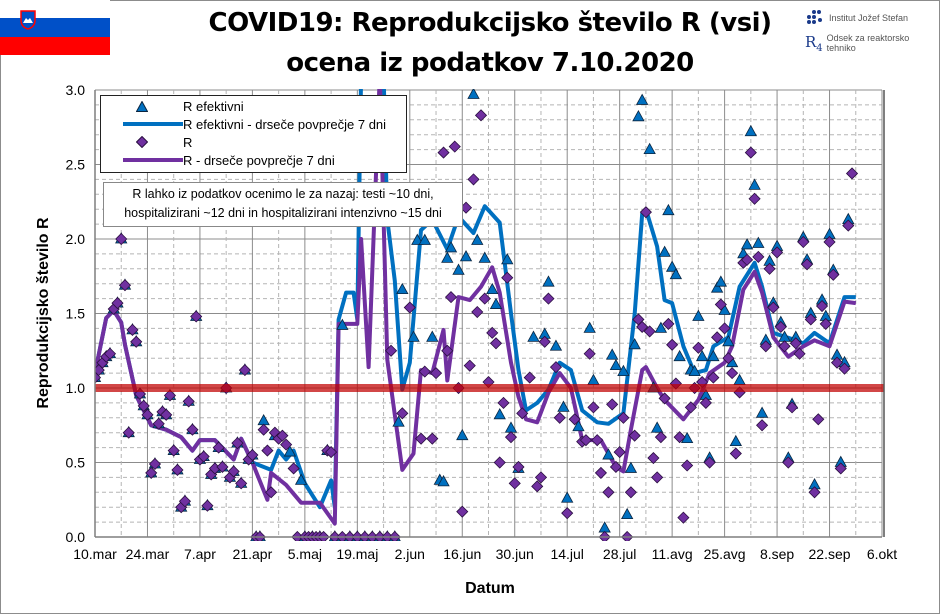 The image size is (940, 614). What do you see at coordinates (55, 45) in the screenshot?
I see `flag-stripe-red` at bounding box center [55, 45].